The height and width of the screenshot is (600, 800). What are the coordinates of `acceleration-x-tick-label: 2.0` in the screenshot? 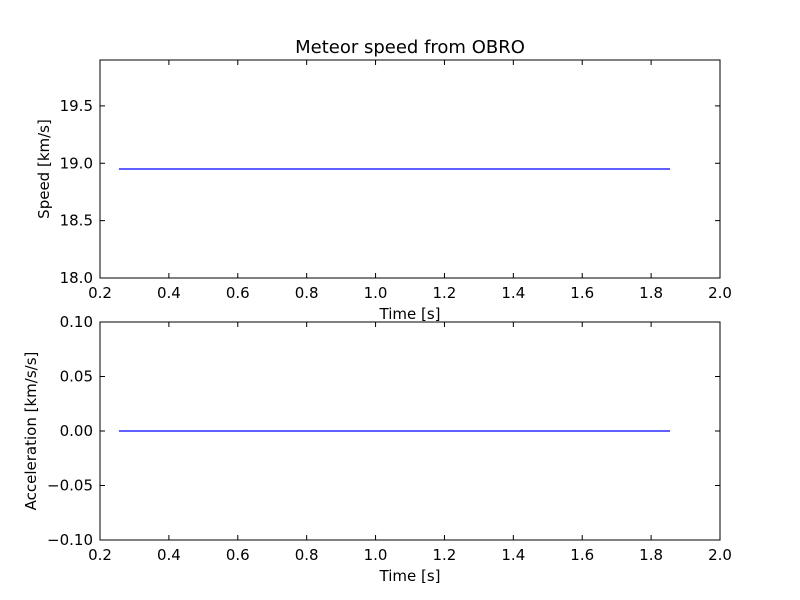 It's located at (720, 555).